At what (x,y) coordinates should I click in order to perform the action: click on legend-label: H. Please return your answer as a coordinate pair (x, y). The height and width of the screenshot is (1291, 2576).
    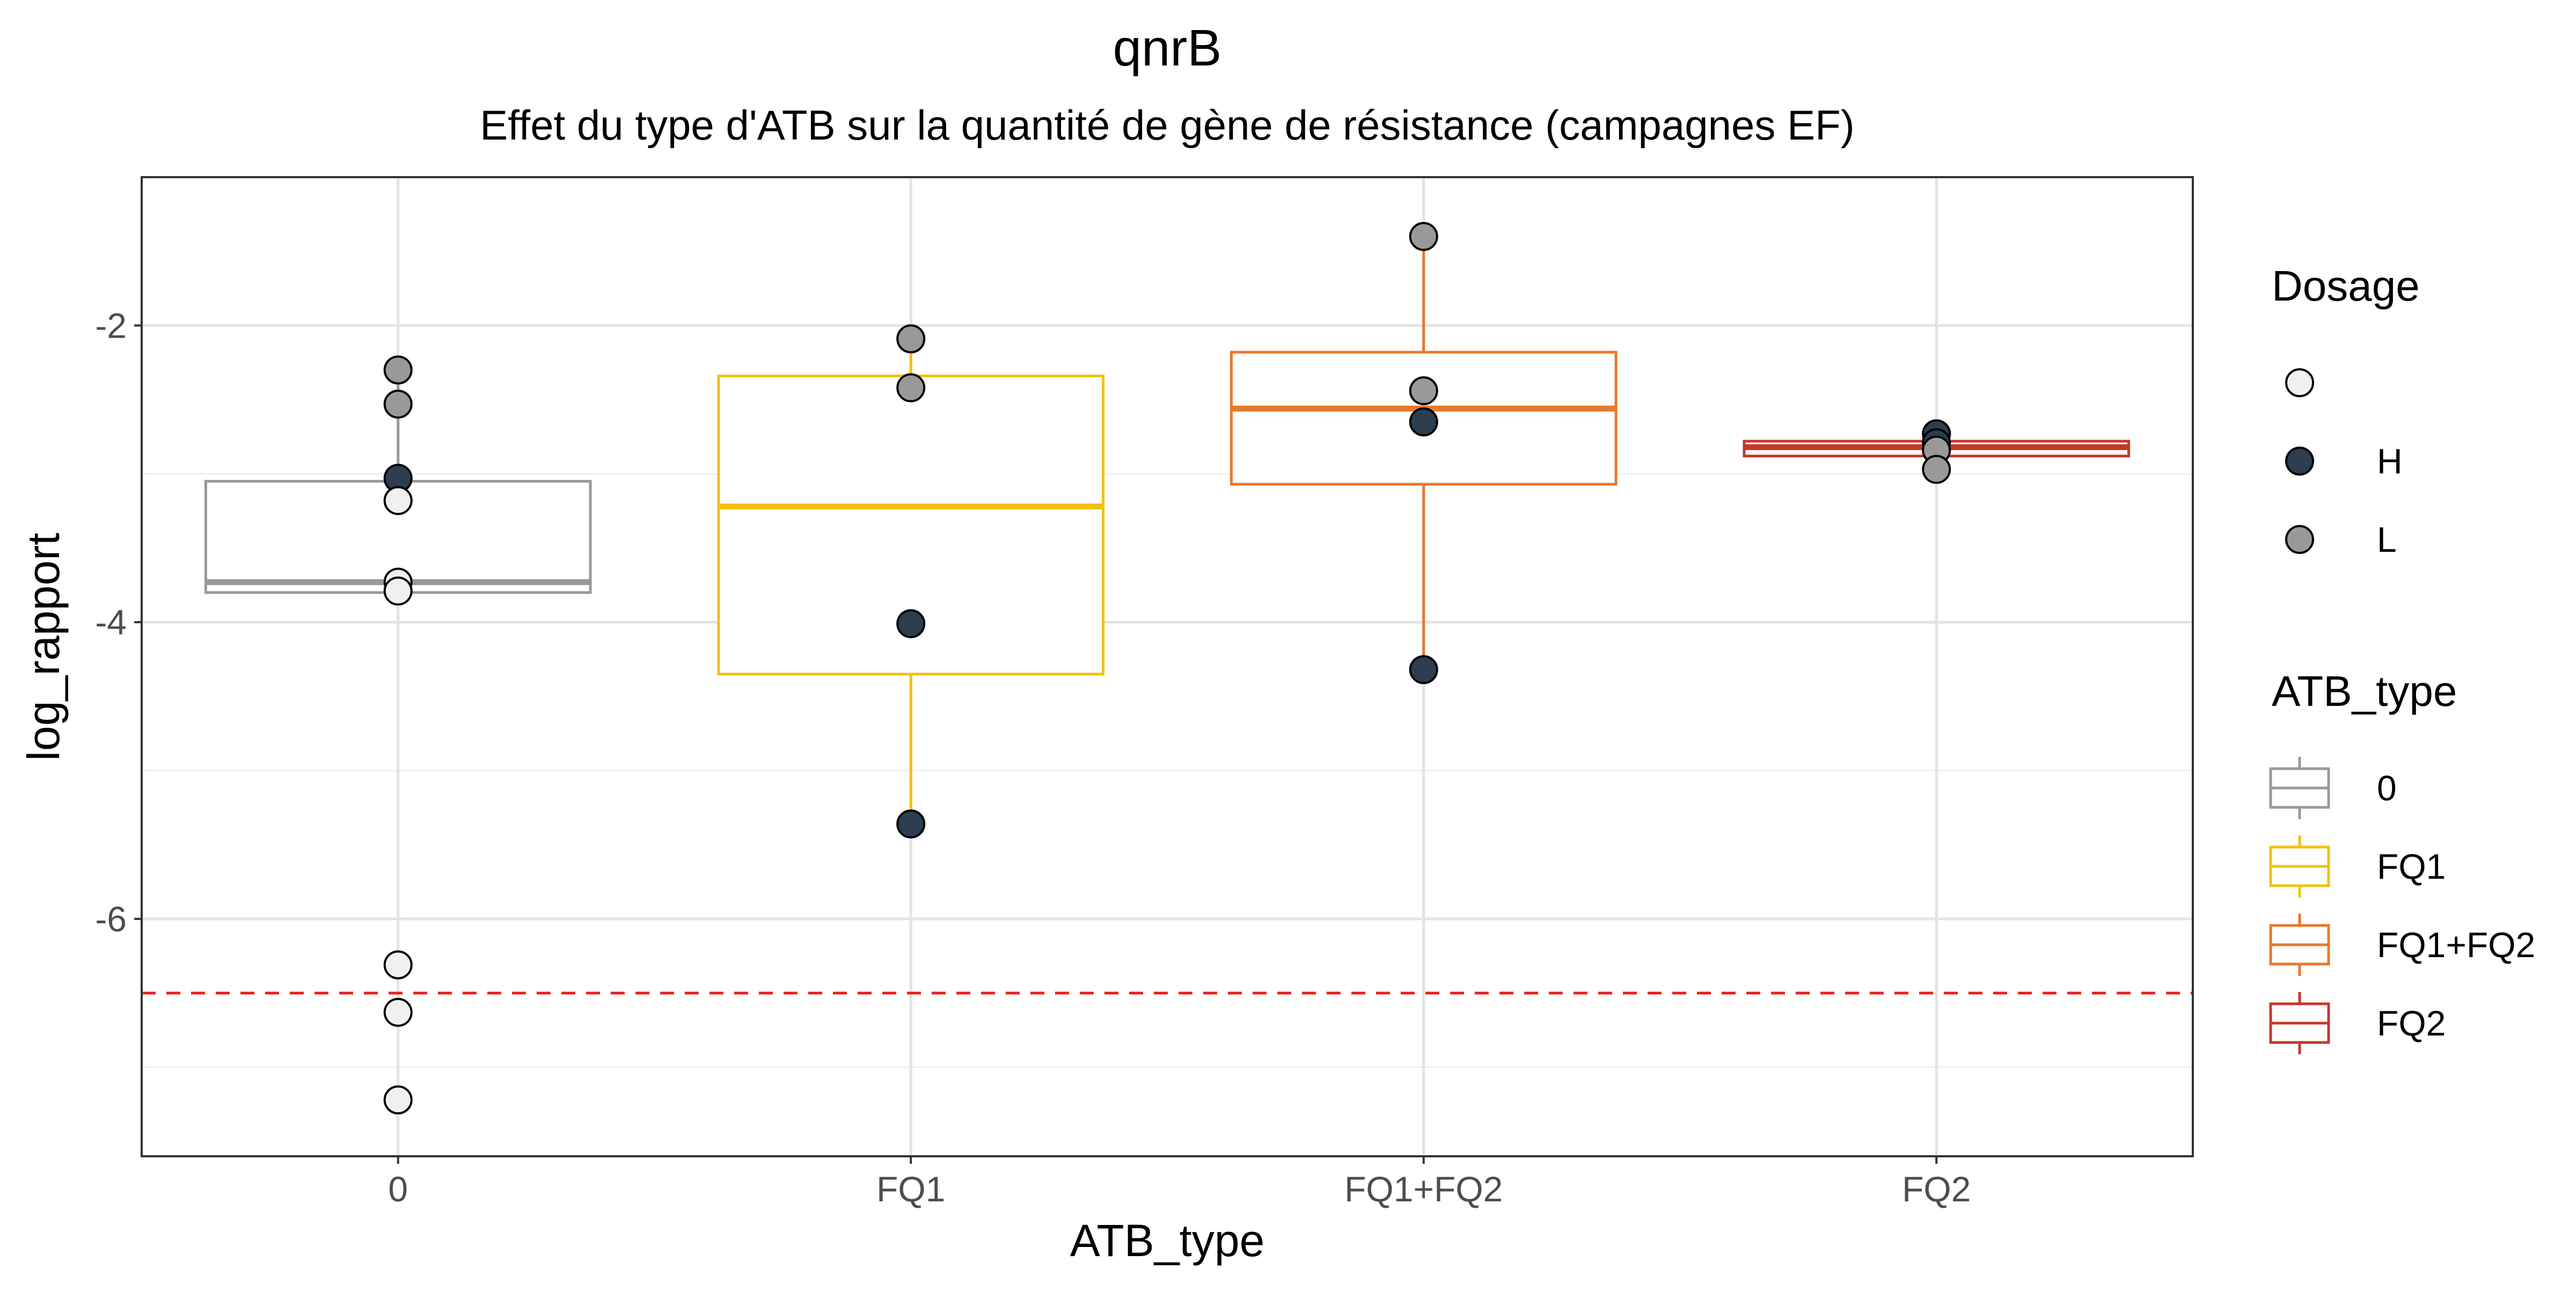
    Looking at the image, I should click on (2390, 461).